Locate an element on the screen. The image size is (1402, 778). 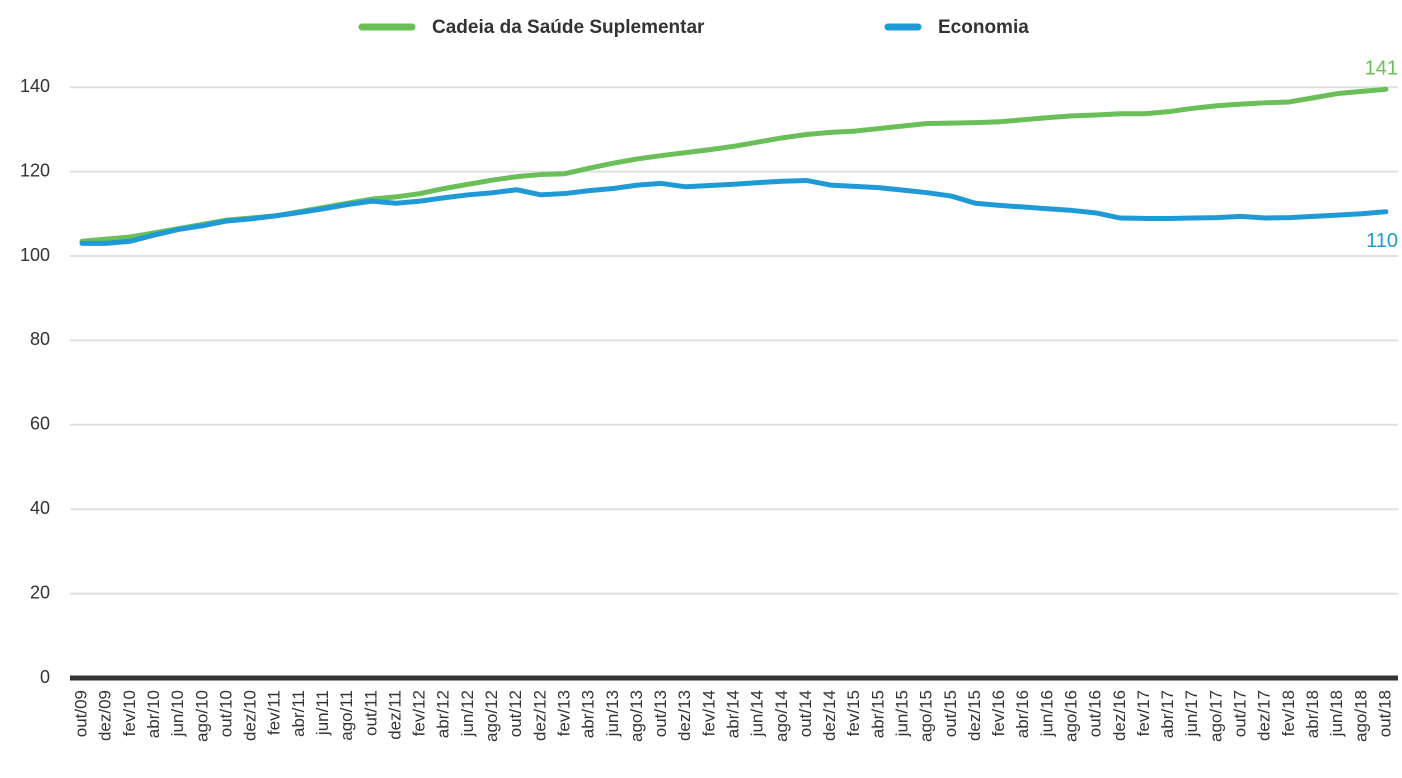
x-tick-label: abr/18 is located at coordinates (1312, 714).